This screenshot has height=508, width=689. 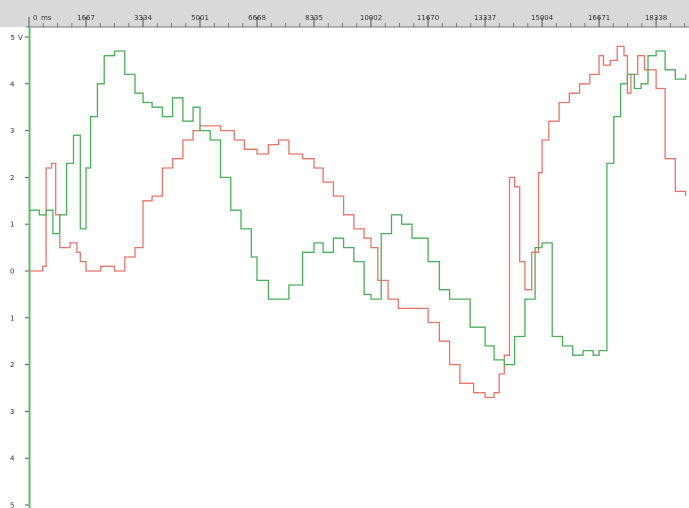 I want to click on x-tick-label: 0, so click(x=35, y=18).